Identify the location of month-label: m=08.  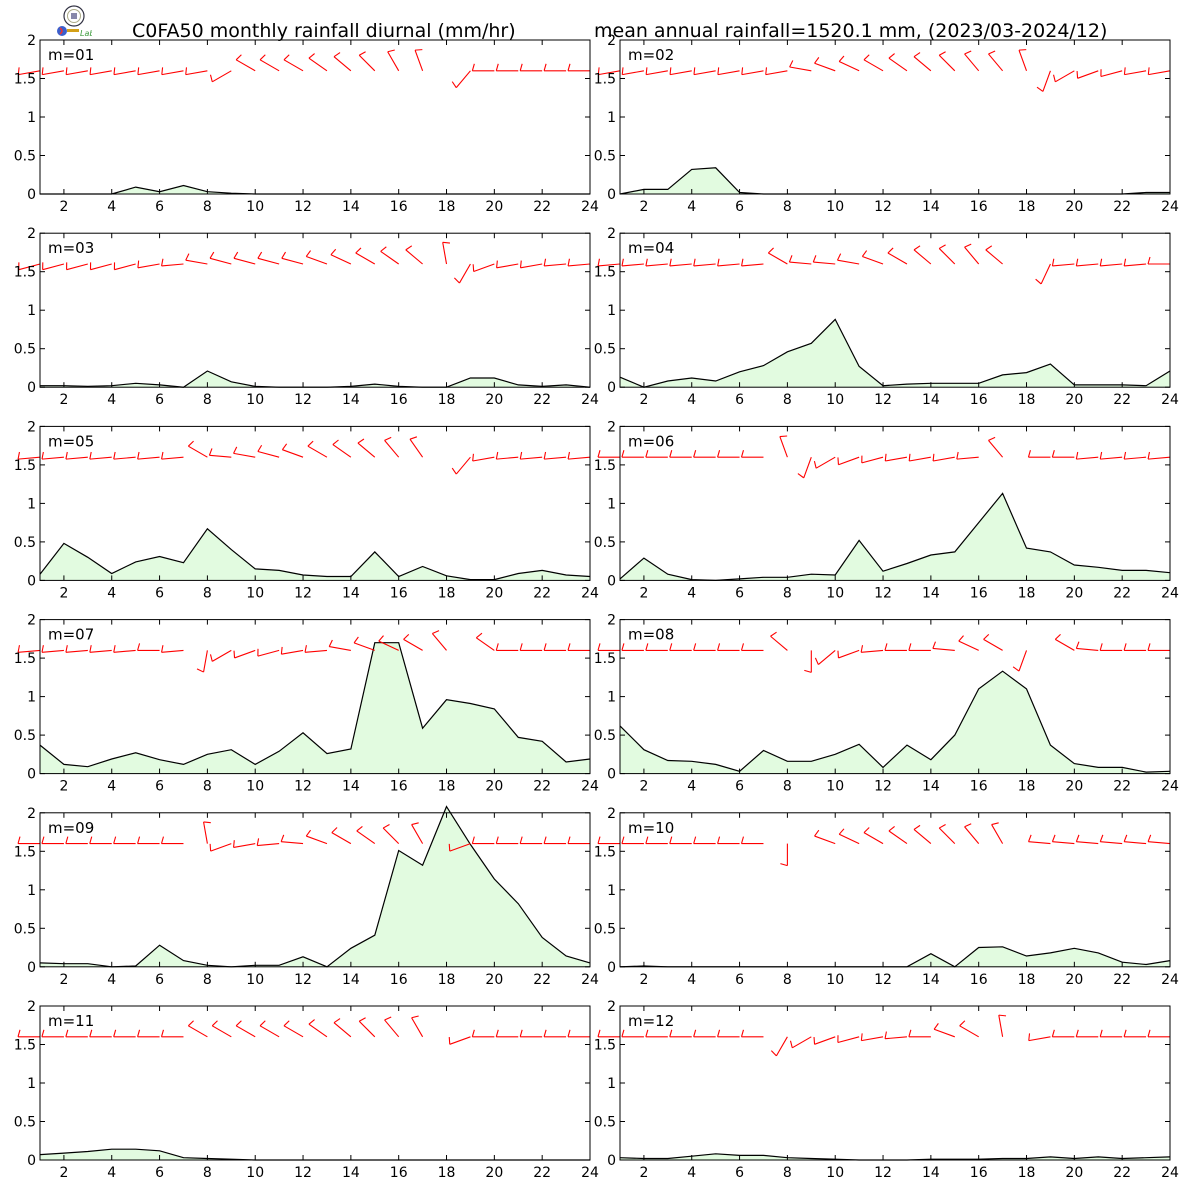
(651, 635).